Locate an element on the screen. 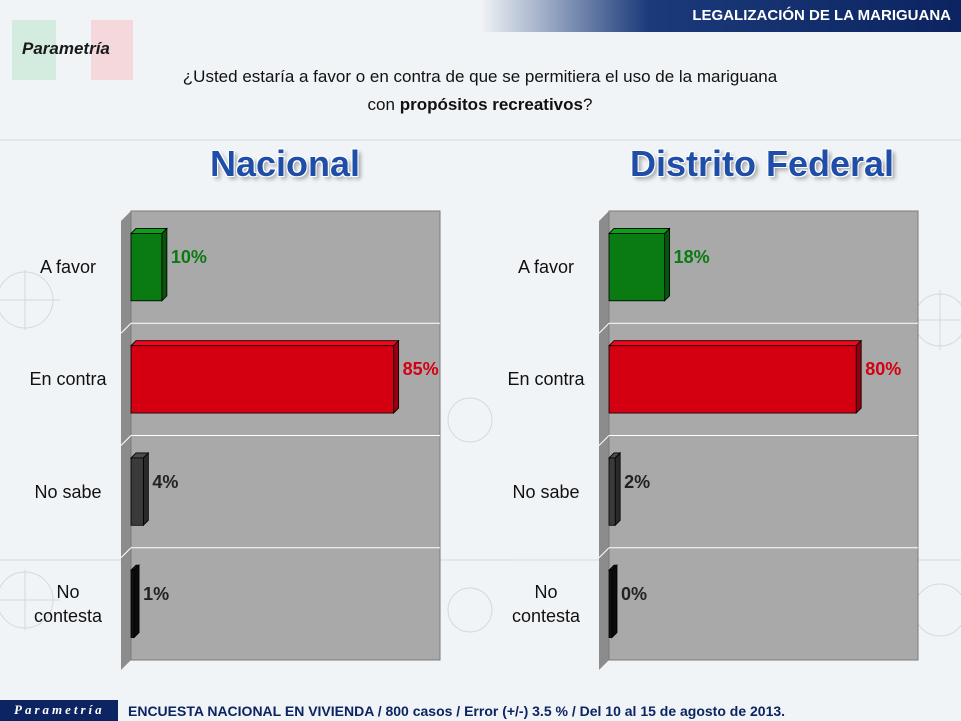 This screenshot has width=961, height=721. logo-block-green is located at coordinates (34, 50).